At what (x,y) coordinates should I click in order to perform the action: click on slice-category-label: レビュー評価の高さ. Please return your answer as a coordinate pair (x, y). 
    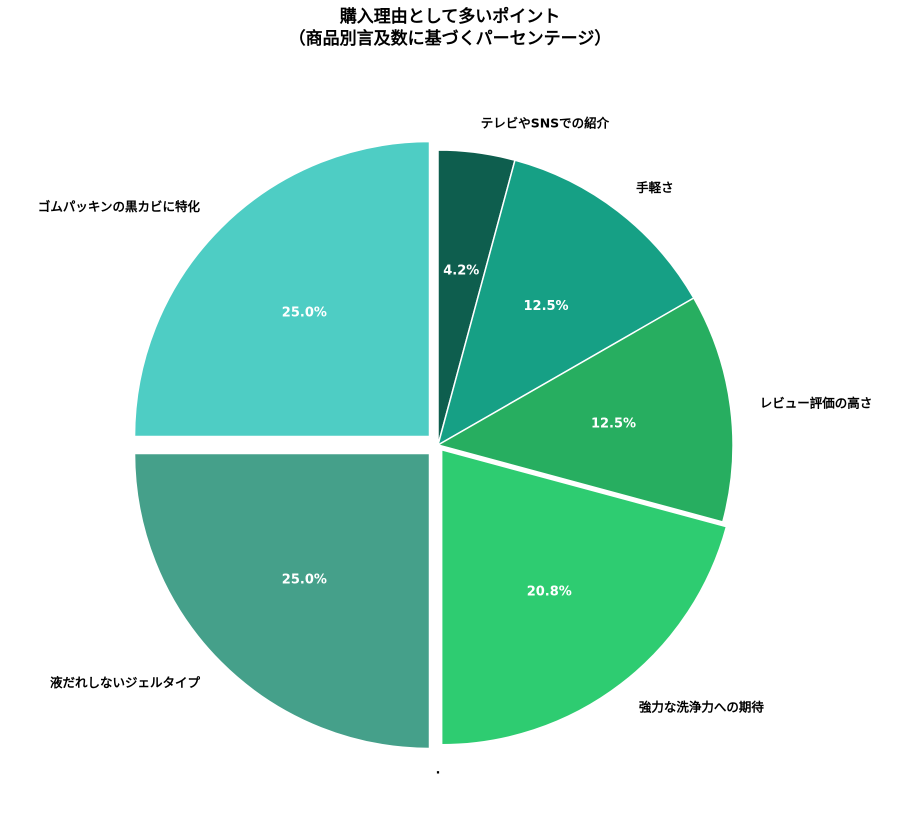
    Looking at the image, I should click on (816, 402).